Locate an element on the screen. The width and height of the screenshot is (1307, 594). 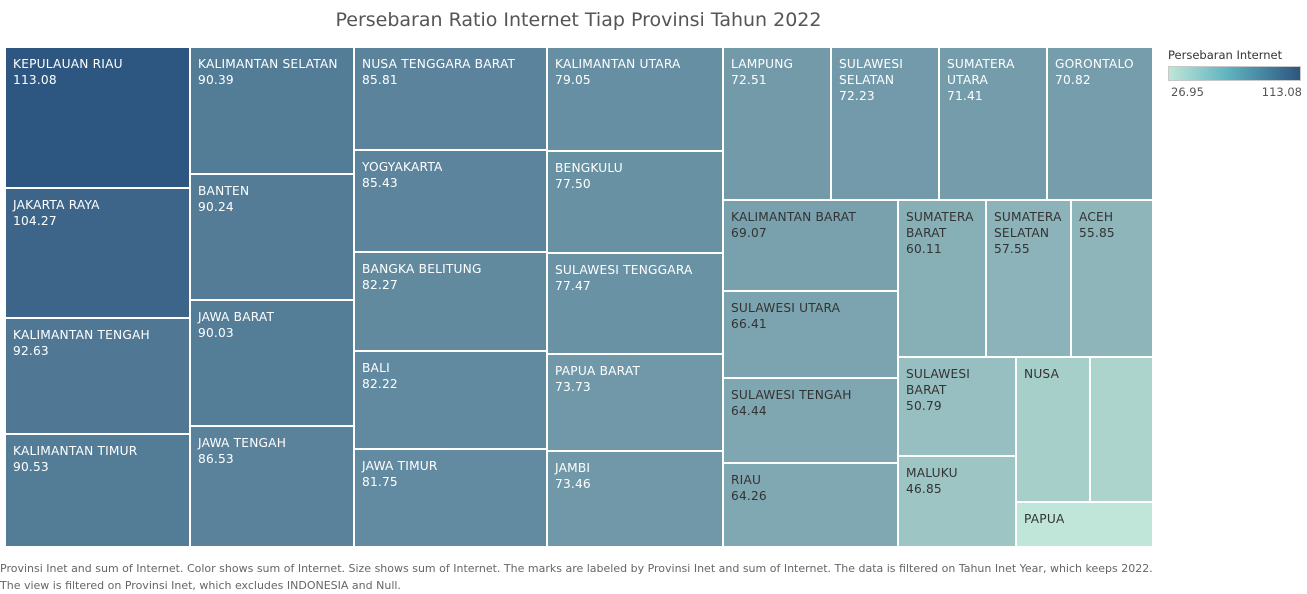
treemap-tile: BANTEN 90.24 is located at coordinates (272, 237).